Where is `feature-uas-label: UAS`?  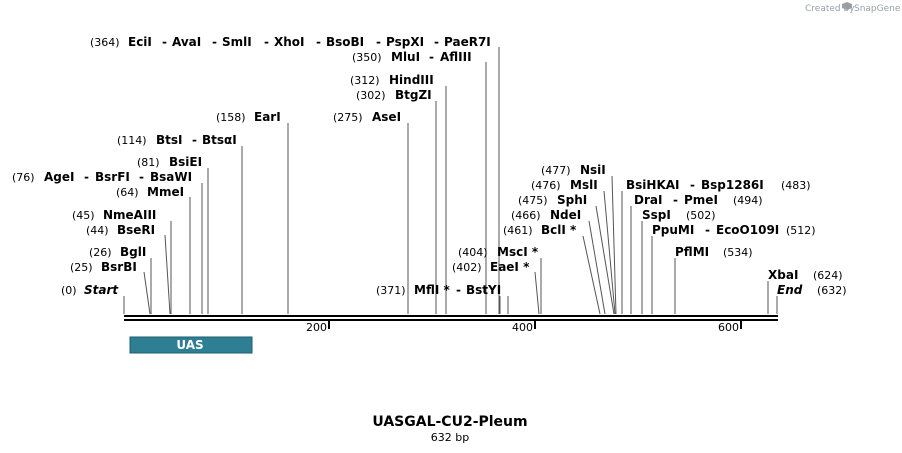
feature-uas-label: UAS is located at coordinates (189, 345).